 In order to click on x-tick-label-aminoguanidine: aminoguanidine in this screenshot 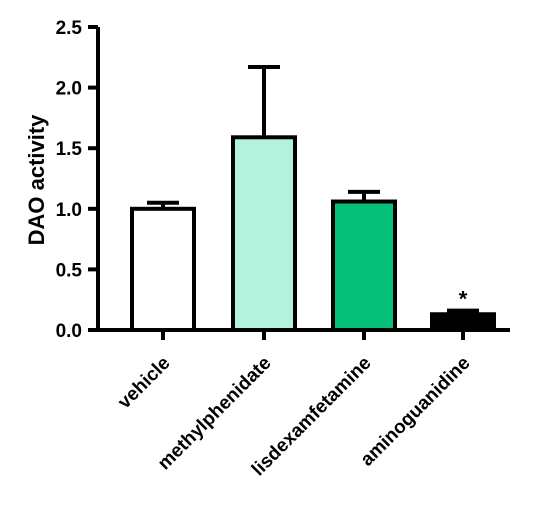, I will do `click(416, 412)`.